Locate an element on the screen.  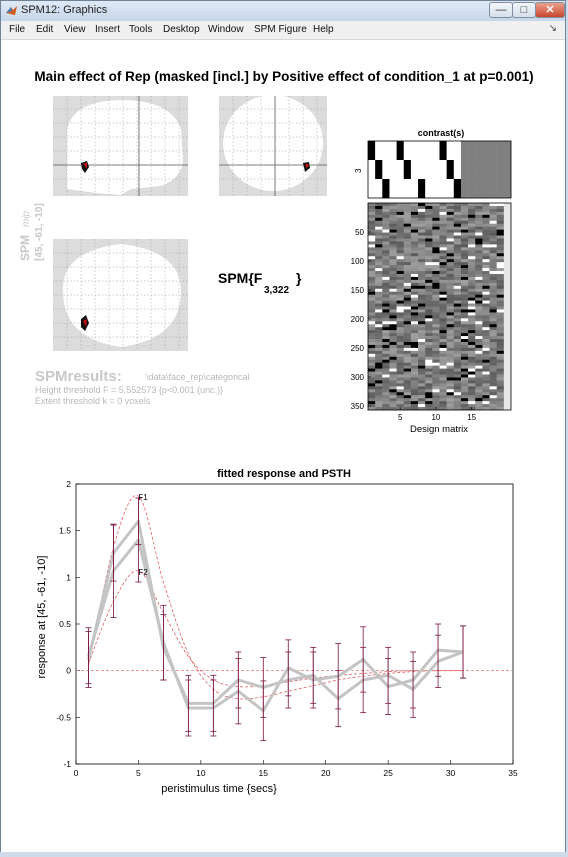
dm-xtick-label: 15 is located at coordinates (471, 417).